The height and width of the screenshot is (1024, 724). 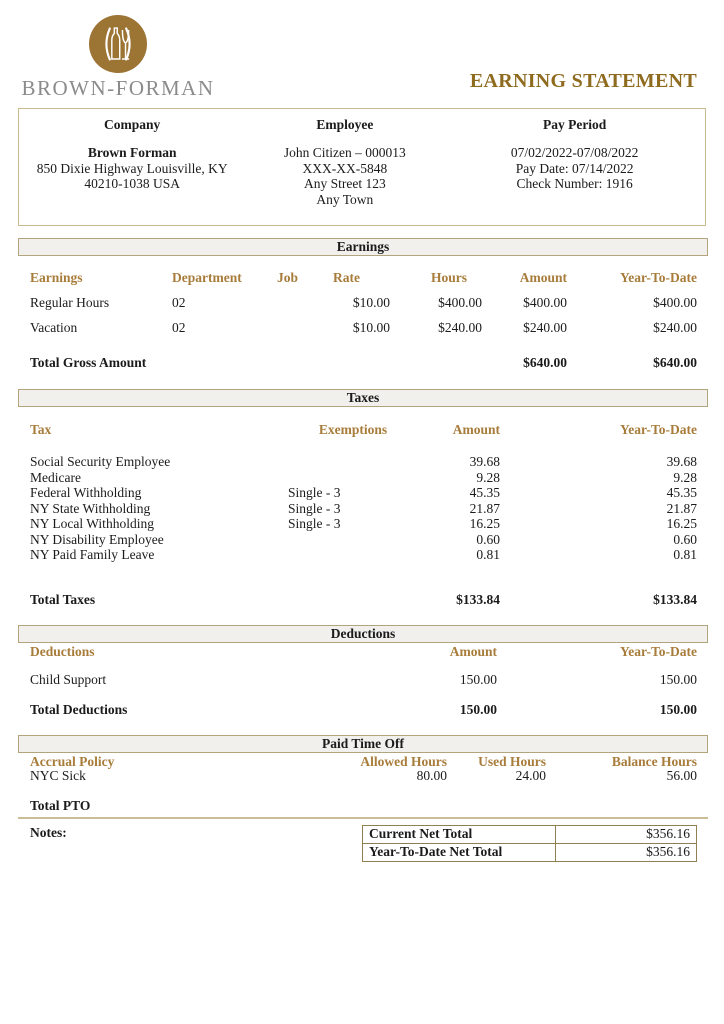 I want to click on employee-detail-line: XXX-XX-5848, so click(x=345, y=168).